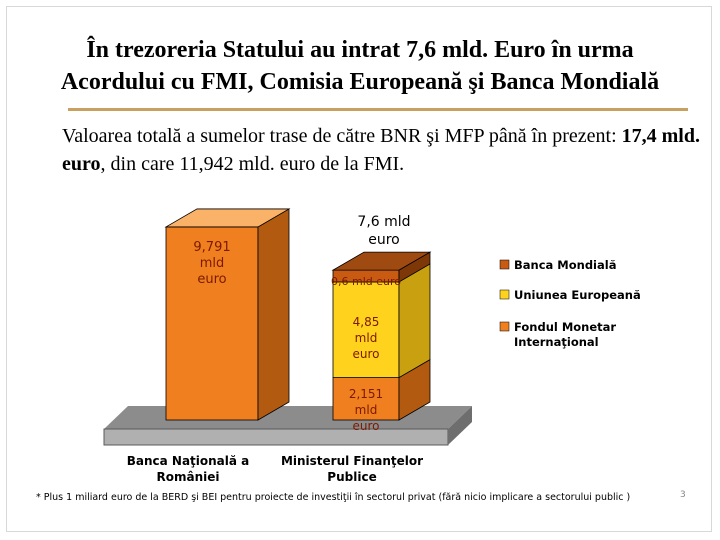 The width and height of the screenshot is (720, 540). Describe the element at coordinates (378, 109) in the screenshot. I see `title-divider` at that location.